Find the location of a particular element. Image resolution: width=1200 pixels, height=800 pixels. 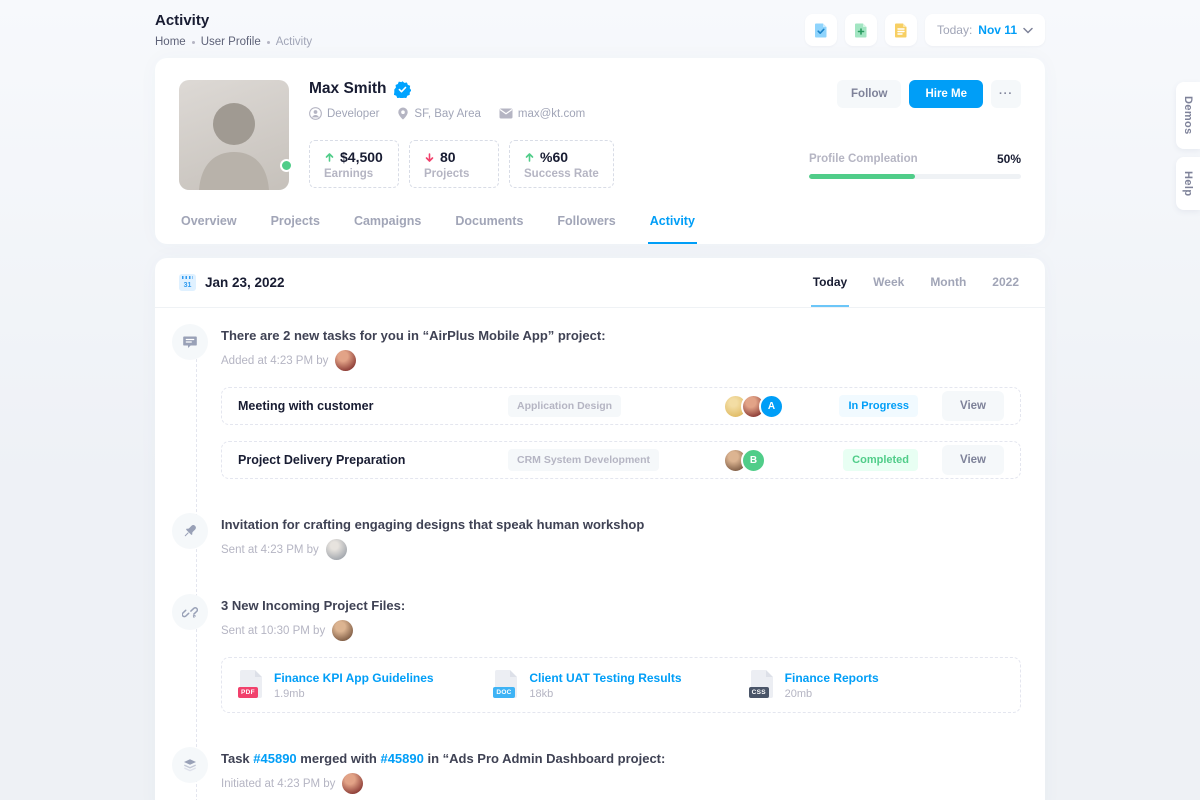

range-tab-today: Today is located at coordinates (830, 282).